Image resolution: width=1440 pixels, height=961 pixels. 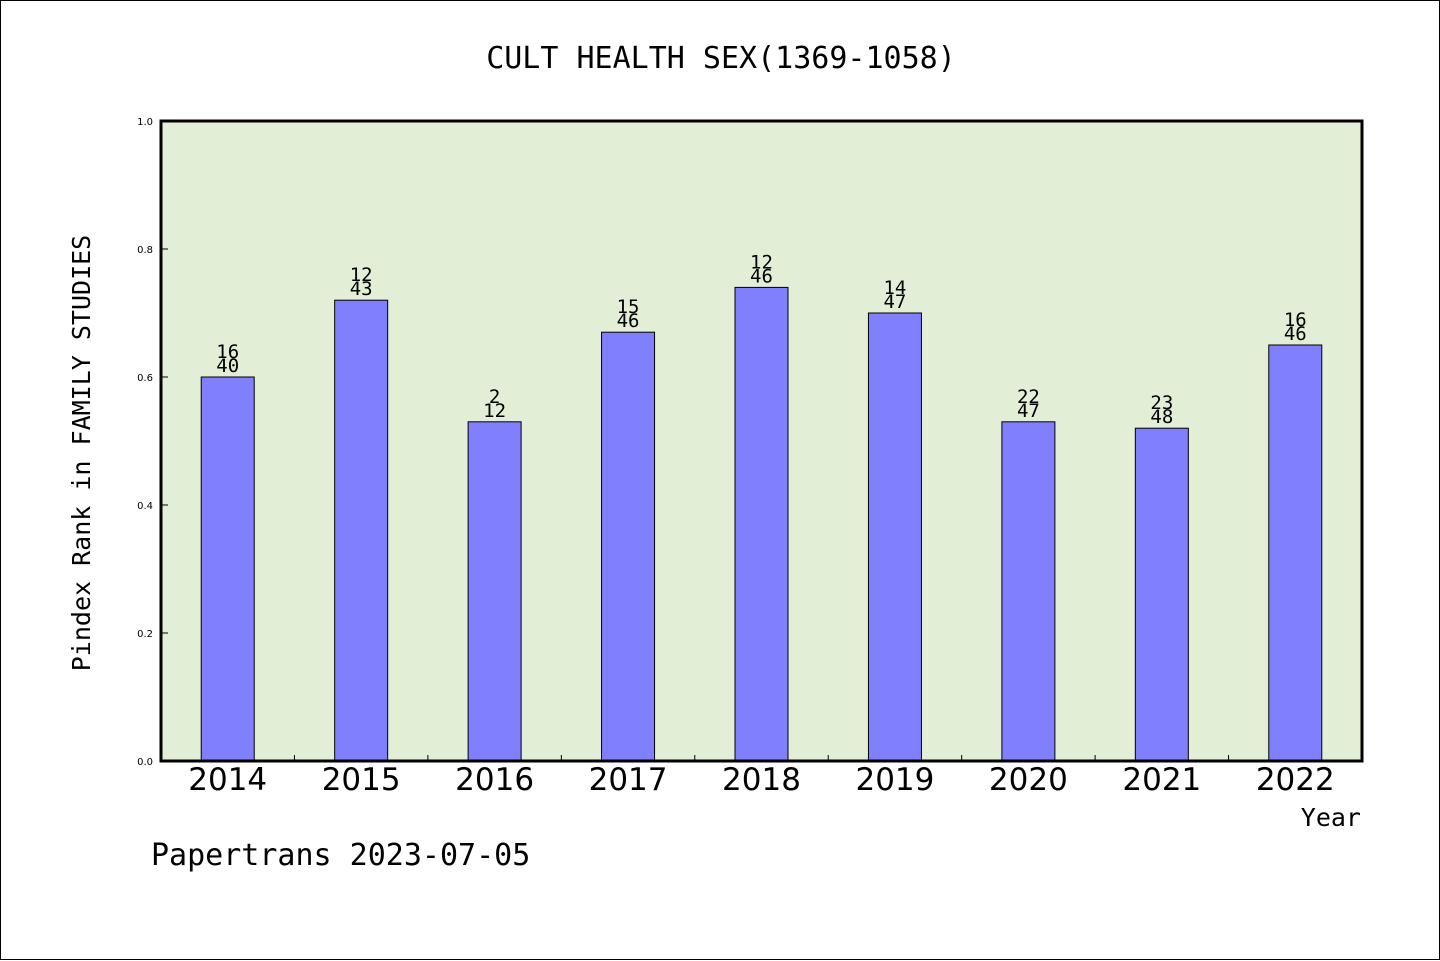 What do you see at coordinates (894, 780) in the screenshot?
I see `x-tick-label: 2019` at bounding box center [894, 780].